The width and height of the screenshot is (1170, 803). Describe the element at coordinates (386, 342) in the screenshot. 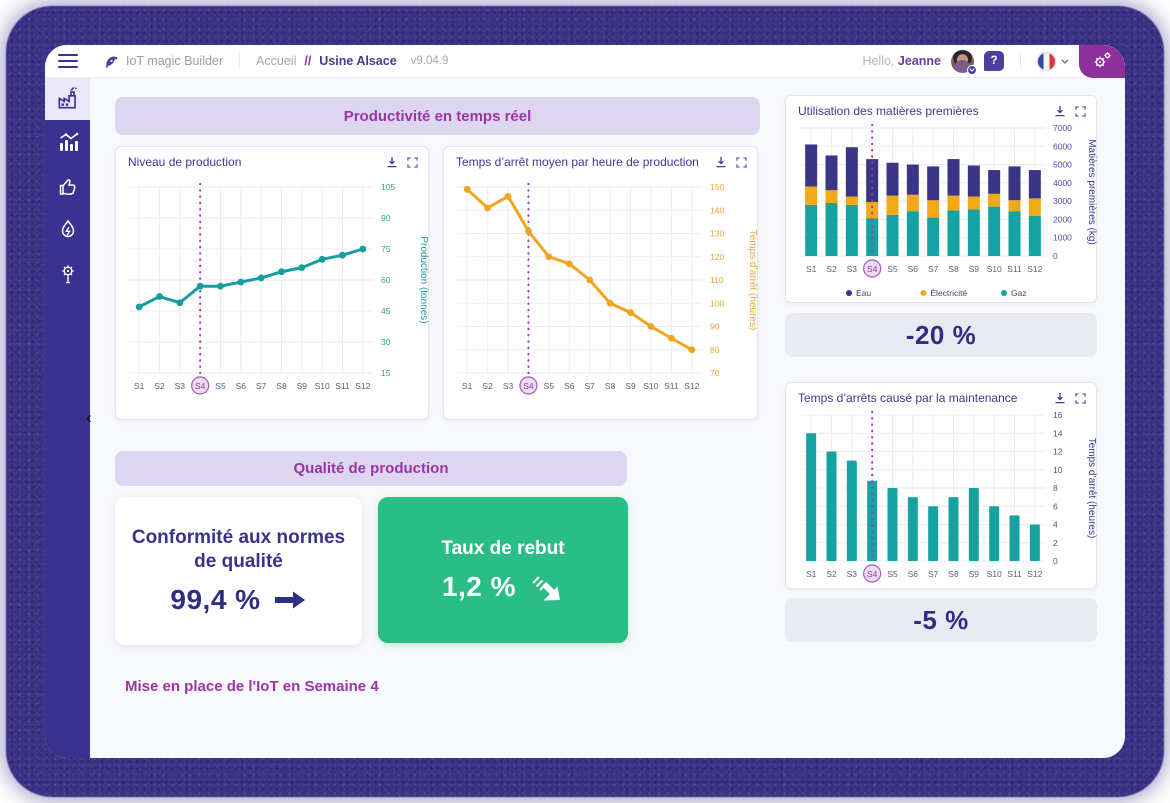

I see `svg-text: 30` at that location.